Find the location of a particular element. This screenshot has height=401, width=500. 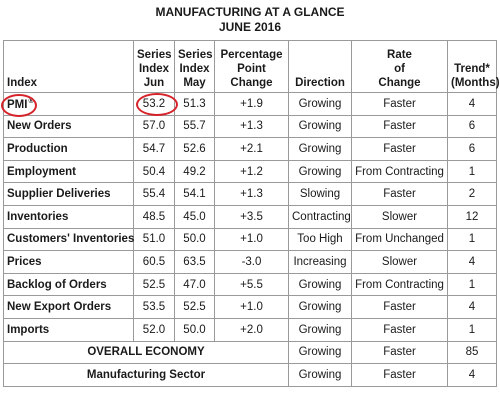

row-series-jun: 53.5 is located at coordinates (154, 307).